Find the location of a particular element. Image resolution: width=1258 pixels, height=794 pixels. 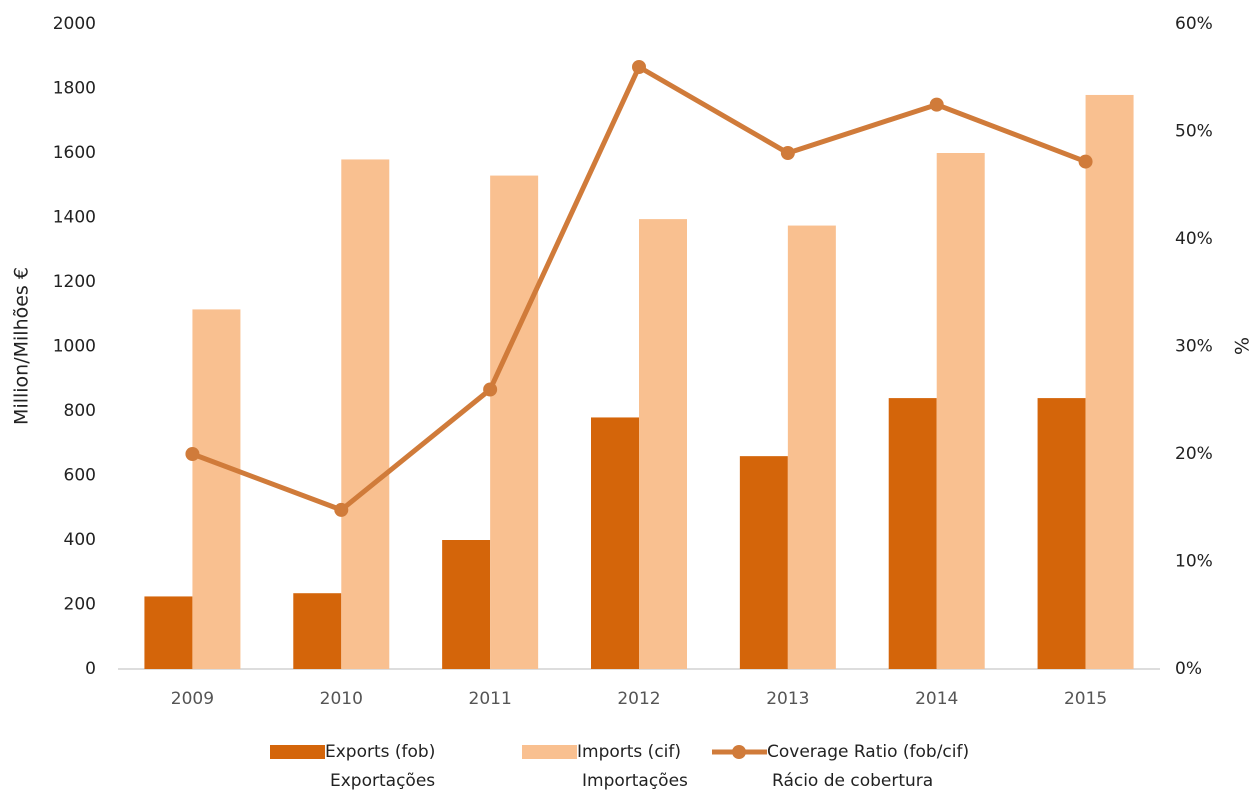

y-tick-label: 200 is located at coordinates (80, 605).